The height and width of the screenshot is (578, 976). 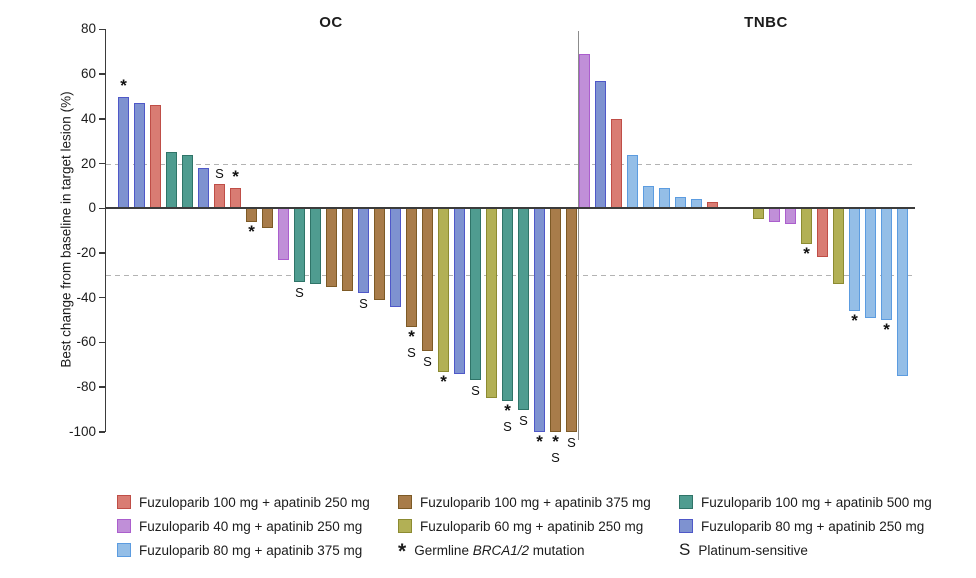 What do you see at coordinates (805, 502) in the screenshot?
I see `legend-item: Fuzuloparib 100 mg + apatinib 500 mg` at bounding box center [805, 502].